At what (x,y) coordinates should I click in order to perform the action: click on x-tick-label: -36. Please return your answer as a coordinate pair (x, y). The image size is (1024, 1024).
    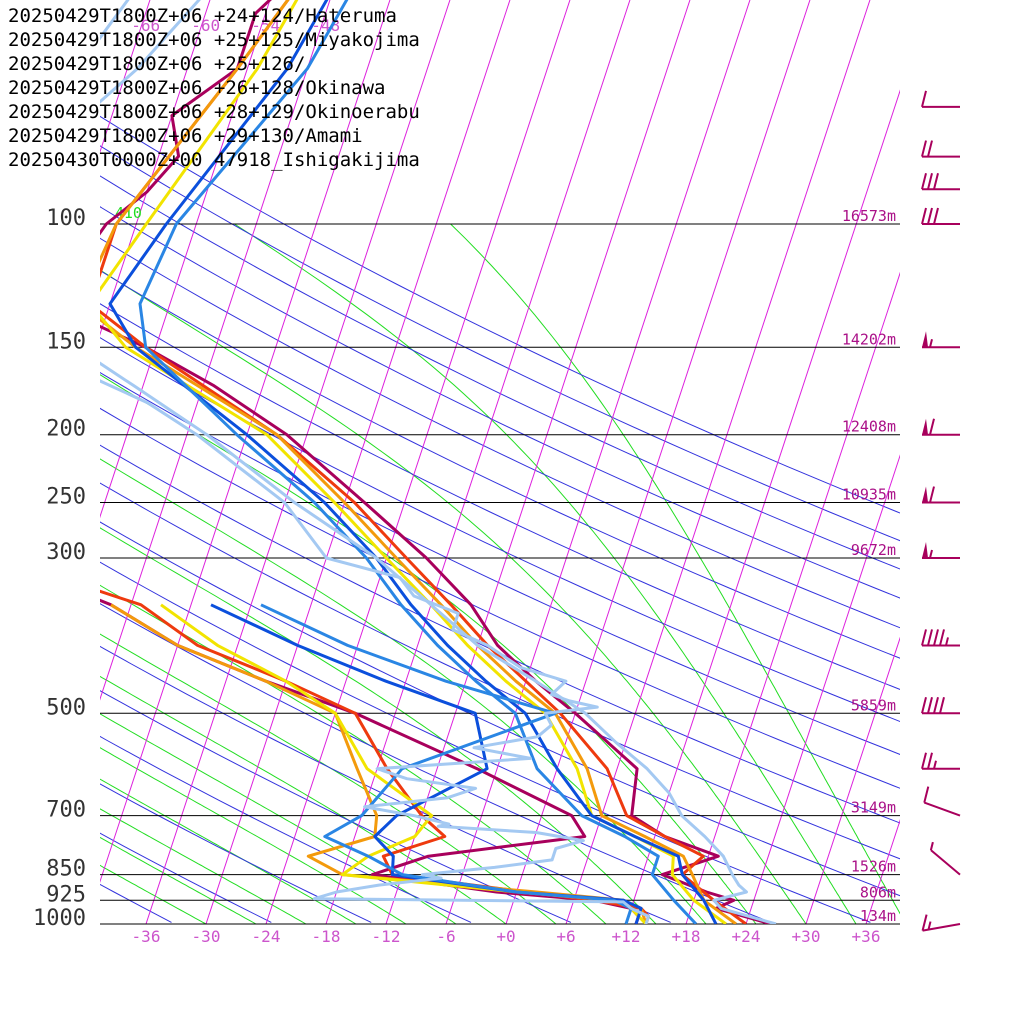
    Looking at the image, I should click on (146, 936).